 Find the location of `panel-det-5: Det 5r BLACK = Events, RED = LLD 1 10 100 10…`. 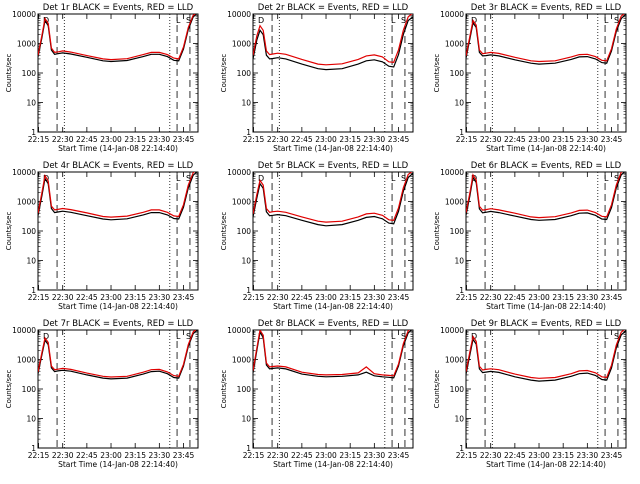

panel-det-5: Det 5r BLACK = Events, RED = LLD 1 10 100 10… is located at coordinates (317, 236).